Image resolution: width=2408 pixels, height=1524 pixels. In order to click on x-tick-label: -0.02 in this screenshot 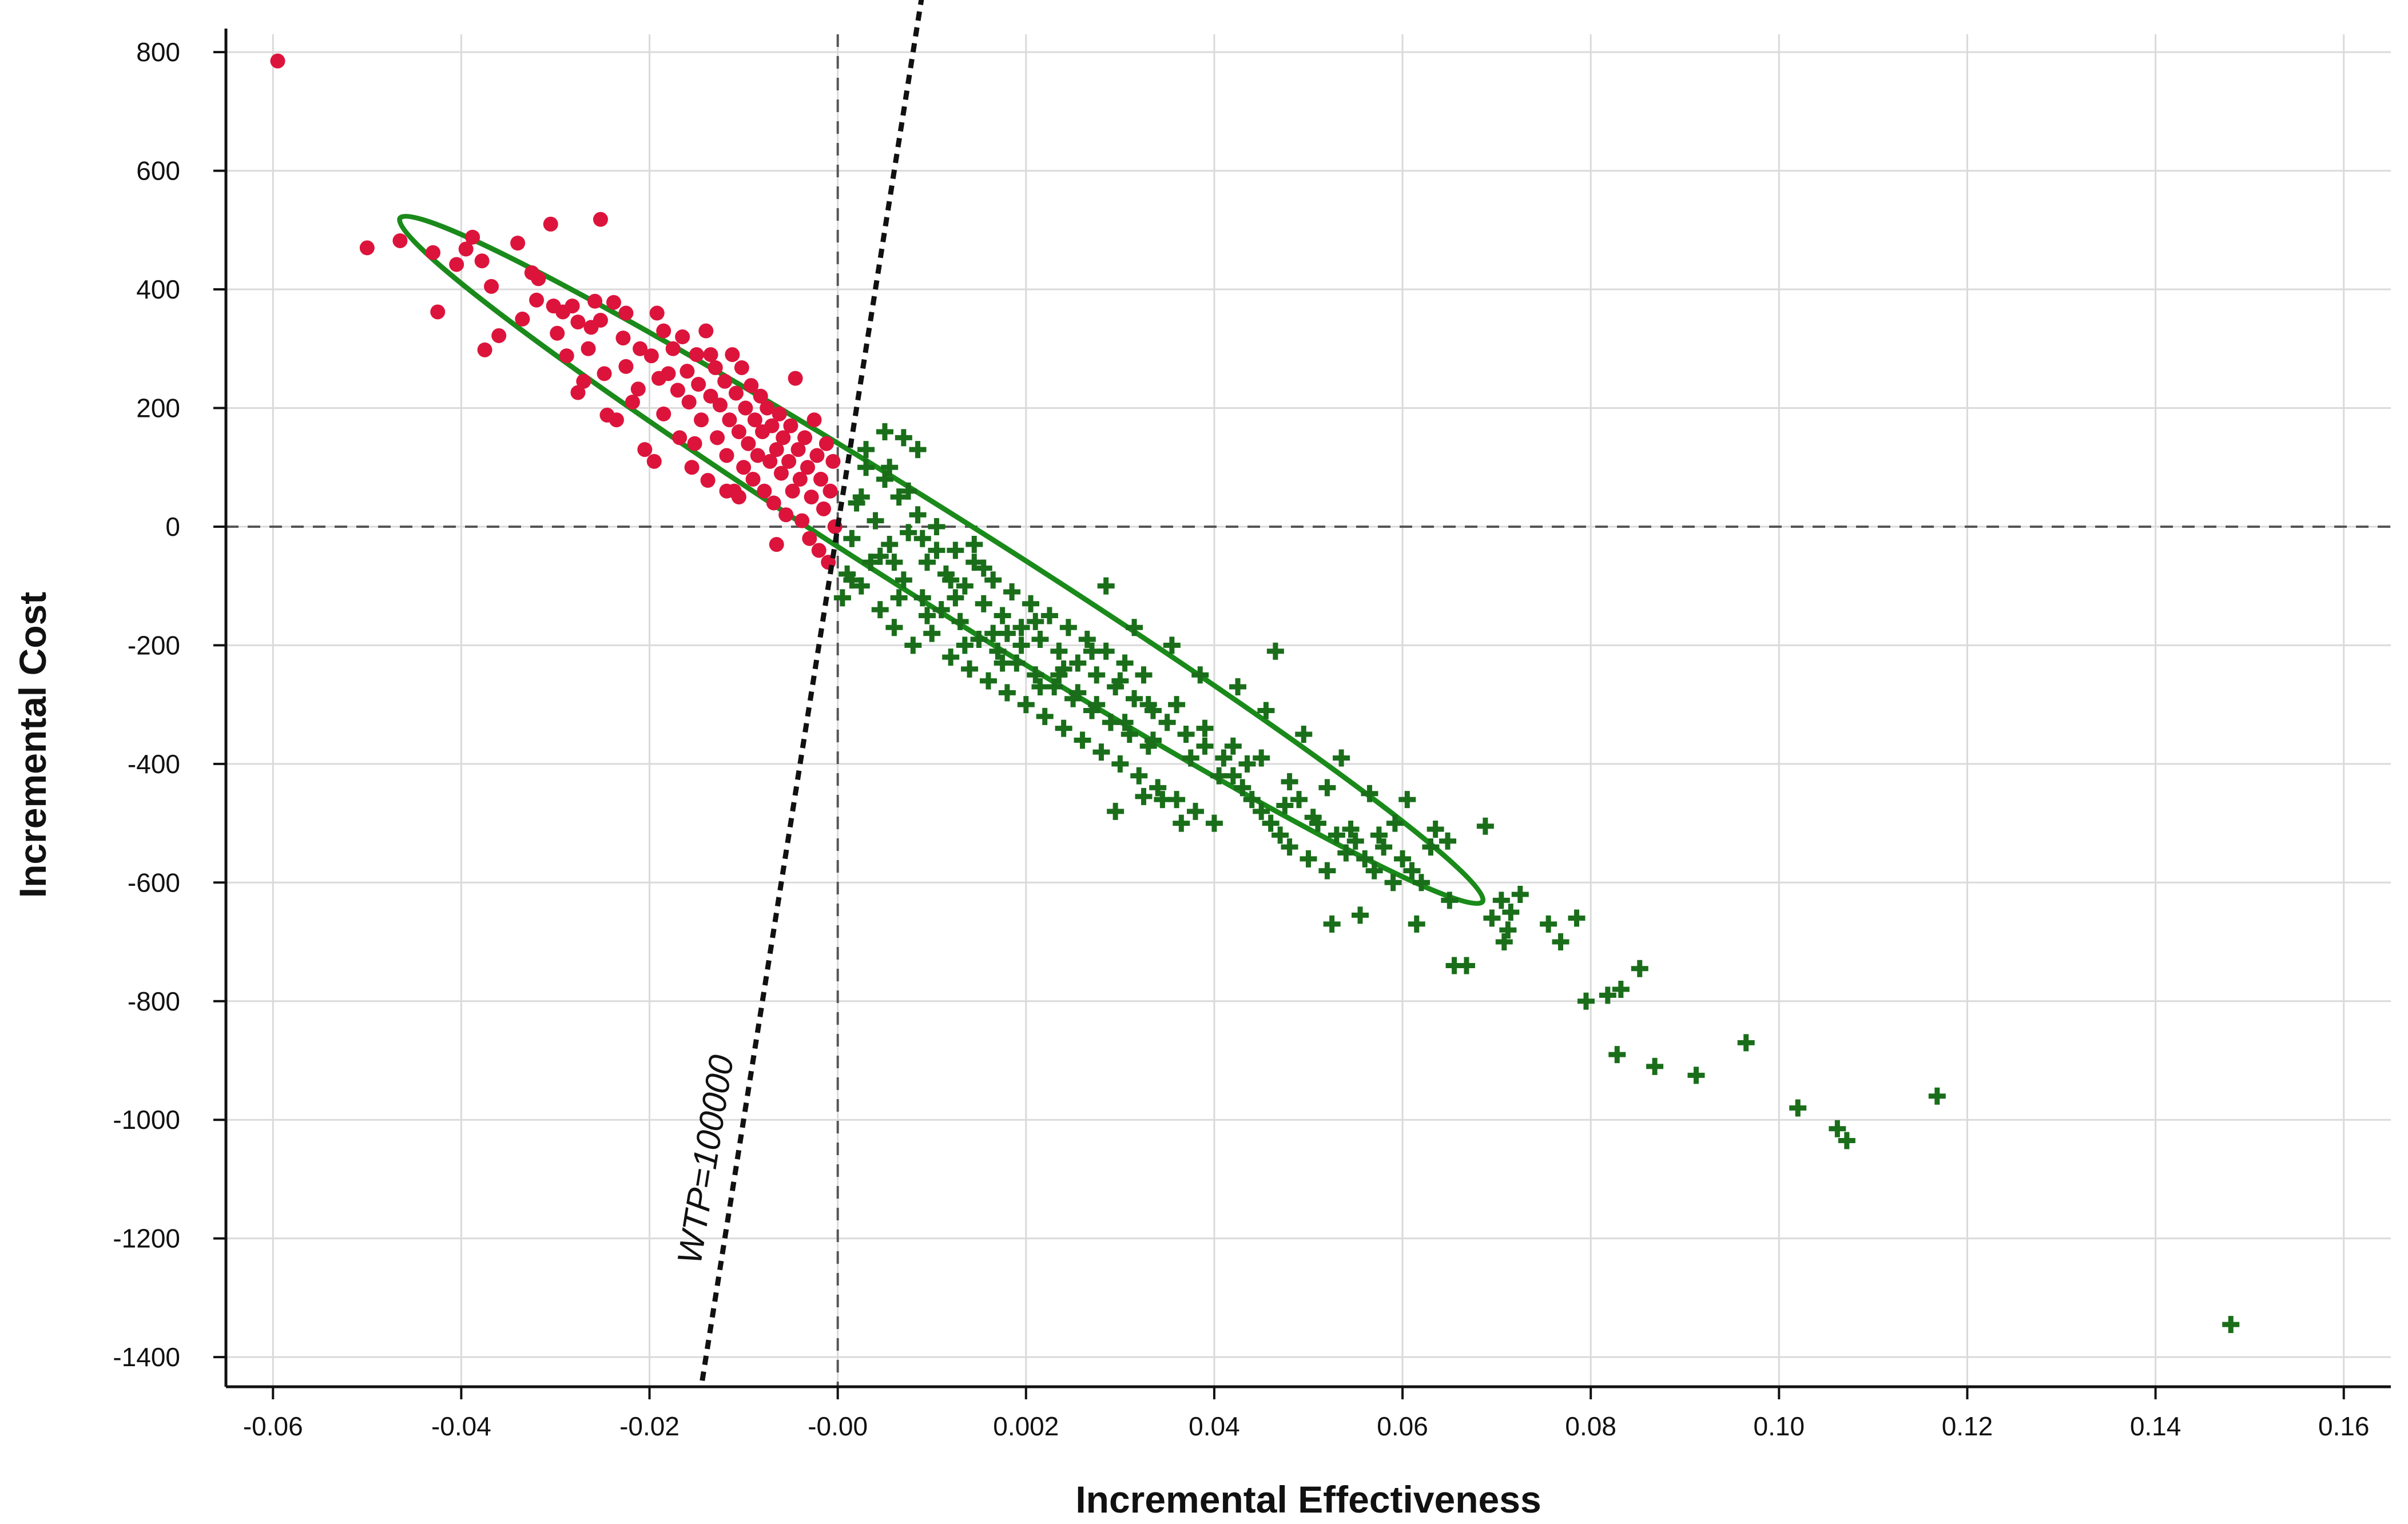, I will do `click(649, 1426)`.